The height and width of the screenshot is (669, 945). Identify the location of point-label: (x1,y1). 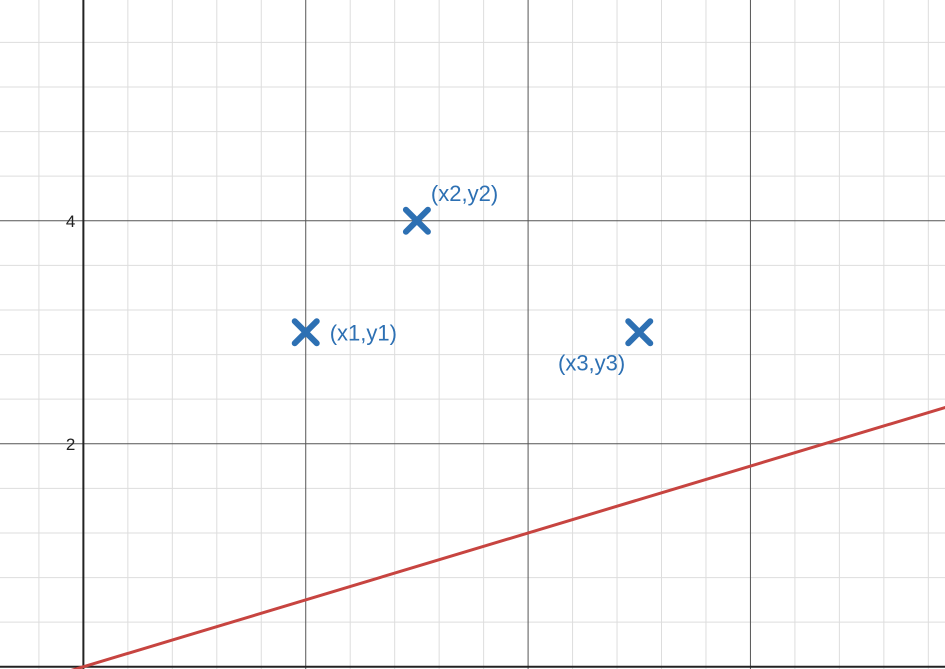
(363, 332).